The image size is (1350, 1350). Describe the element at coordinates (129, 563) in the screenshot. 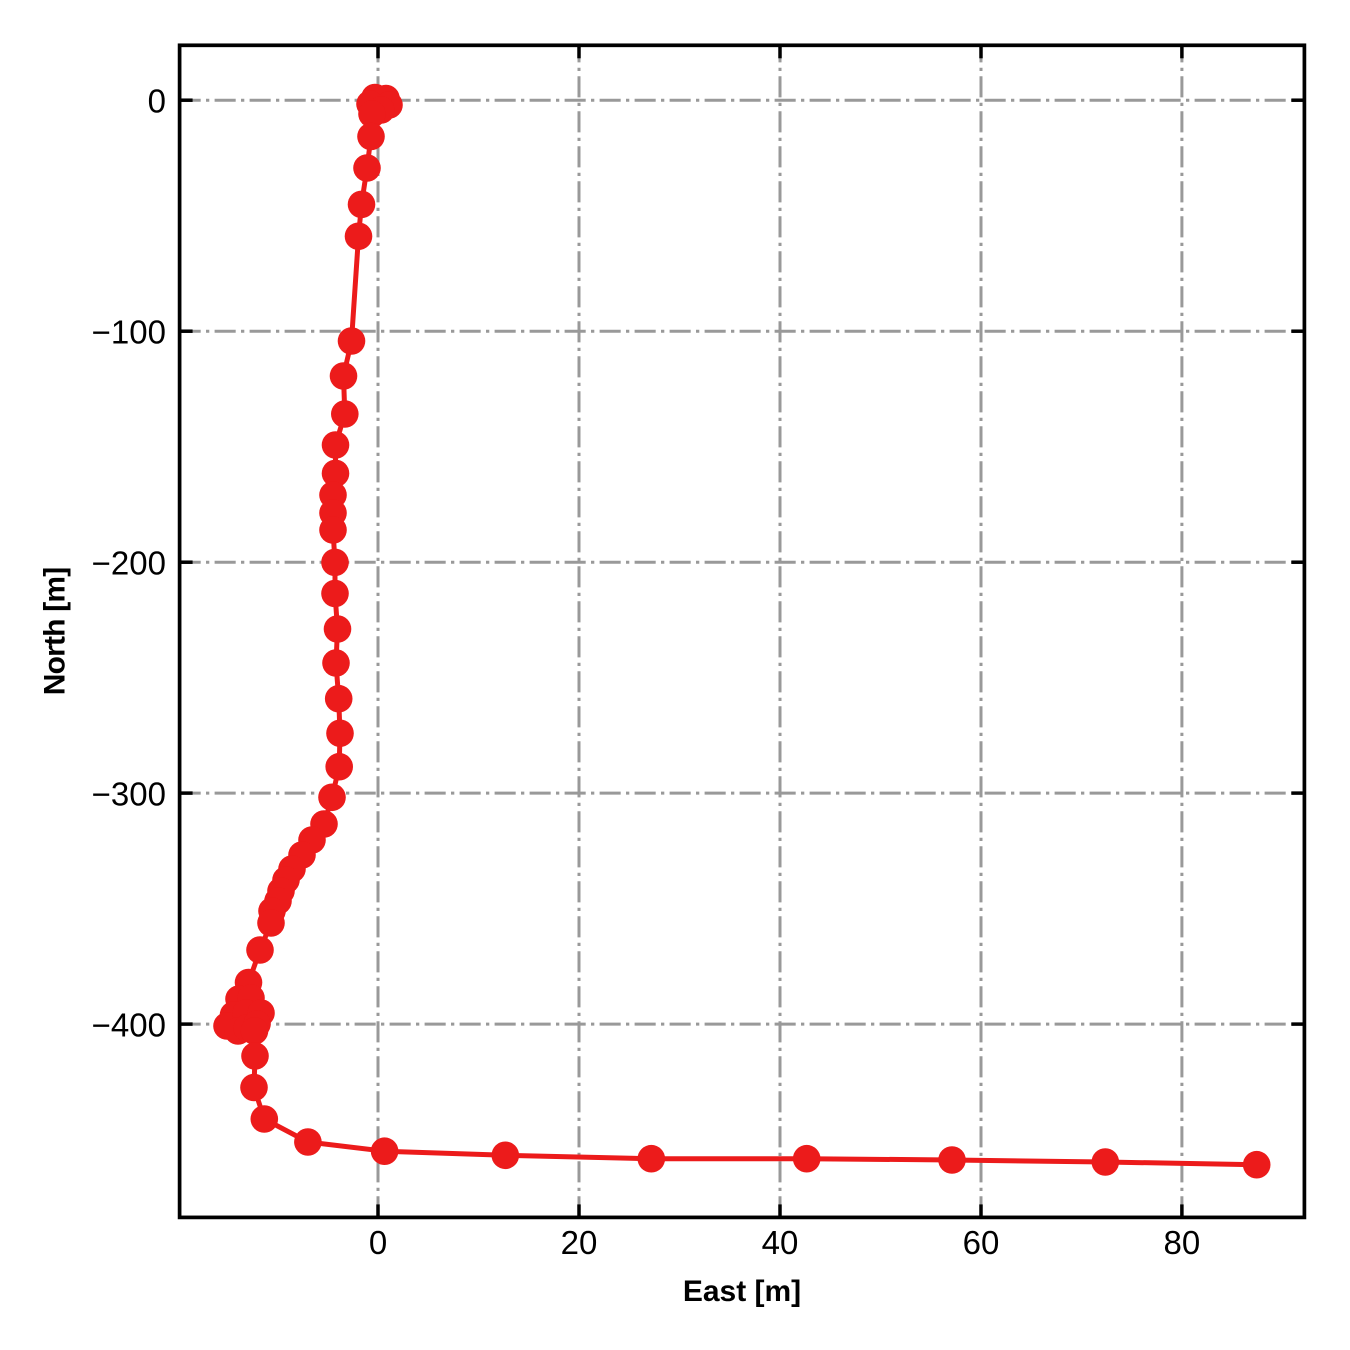

I see `svg-text: −200` at that location.